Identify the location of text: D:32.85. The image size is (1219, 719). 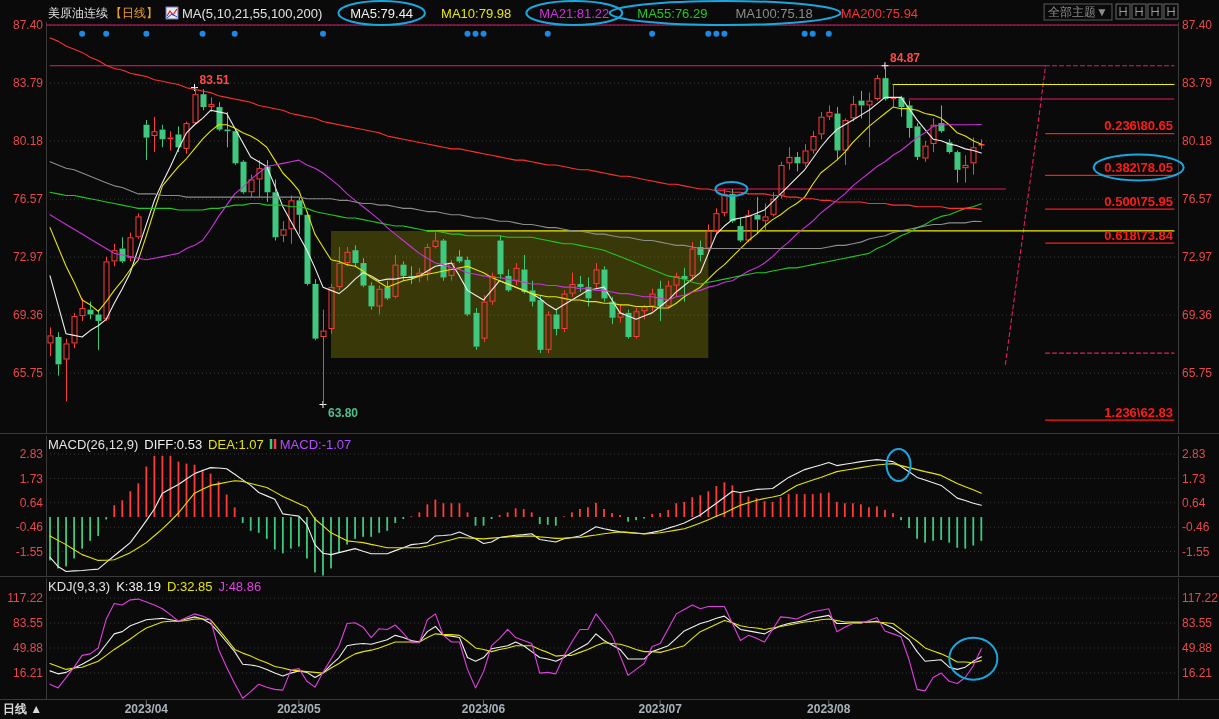
(189, 586).